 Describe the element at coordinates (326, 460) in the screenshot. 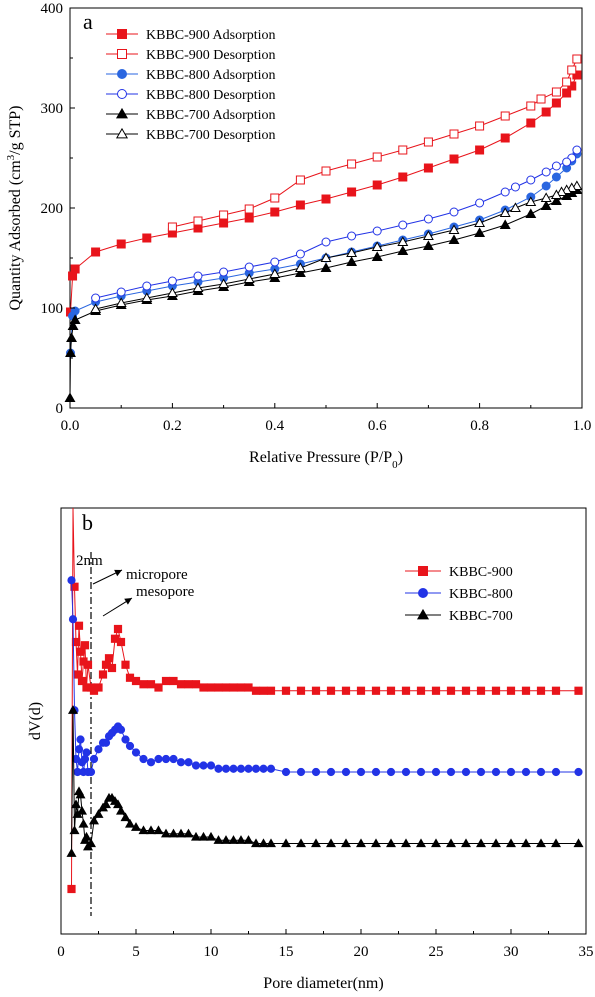

I see `x-axis-title-a: Relative Pressure (P/P0)` at that location.